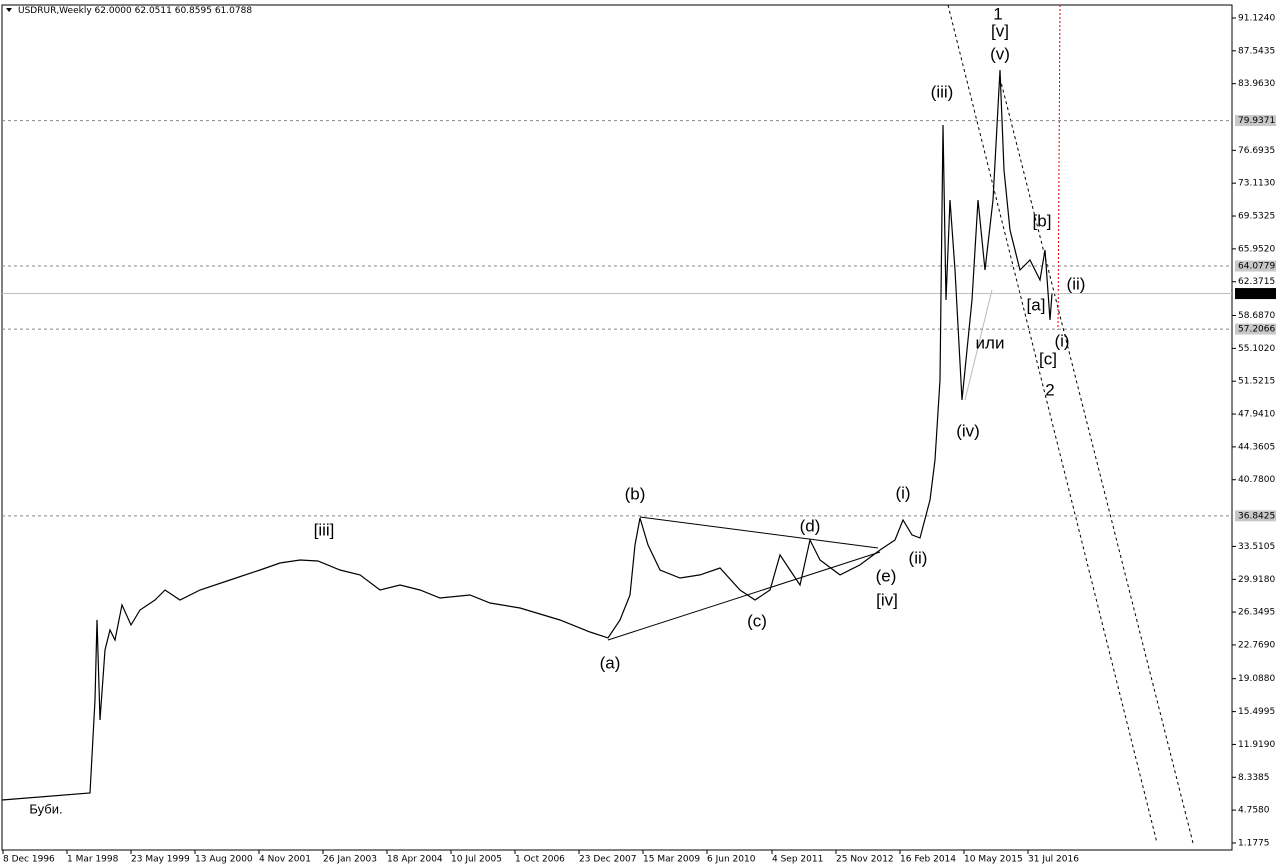 The width and height of the screenshot is (1276, 866). What do you see at coordinates (324, 529) in the screenshot?
I see `wave-label: [iii]` at bounding box center [324, 529].